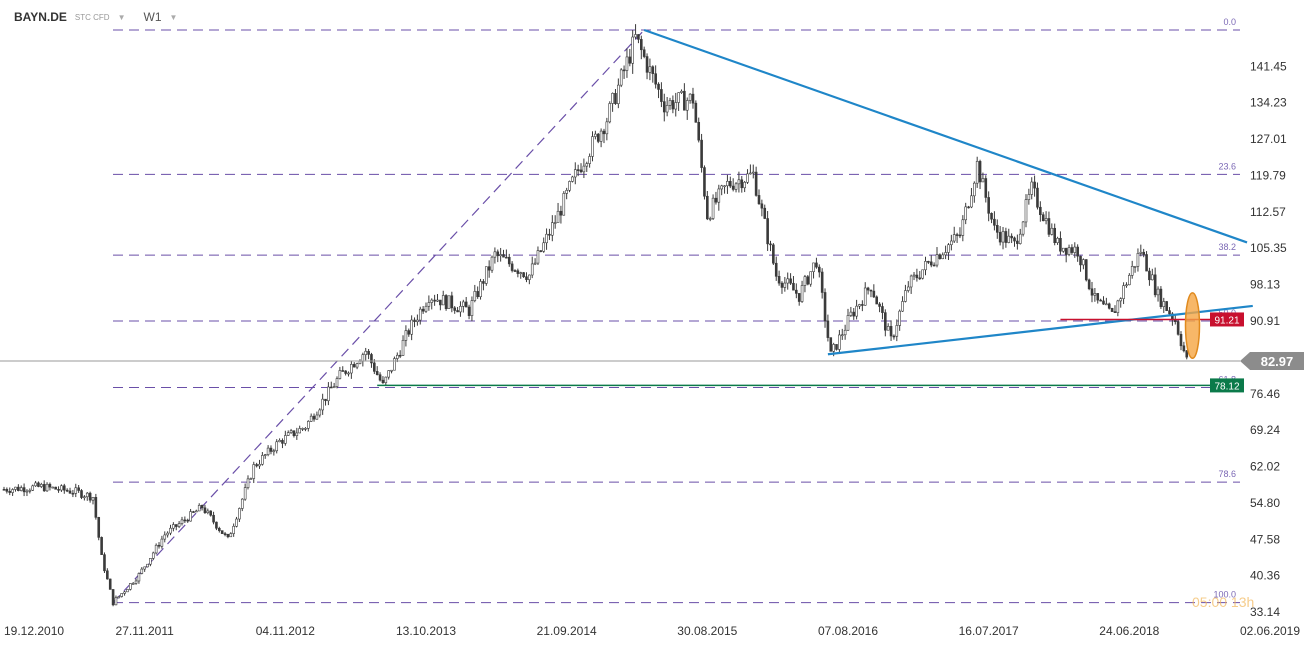 Image resolution: width=1314 pixels, height=648 pixels. I want to click on y-tick-label: 105.35, so click(1268, 248).